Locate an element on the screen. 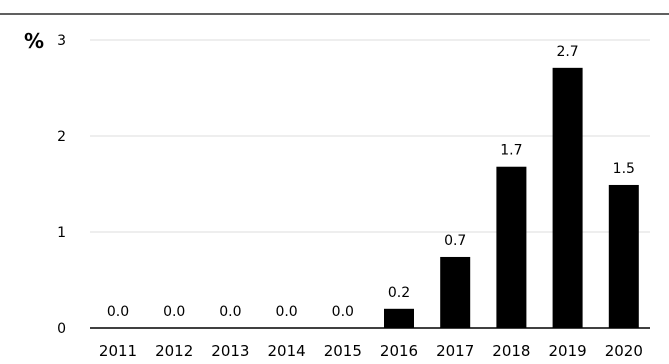  y-axis-ticks: 0 1 2 3 is located at coordinates (61, 185).